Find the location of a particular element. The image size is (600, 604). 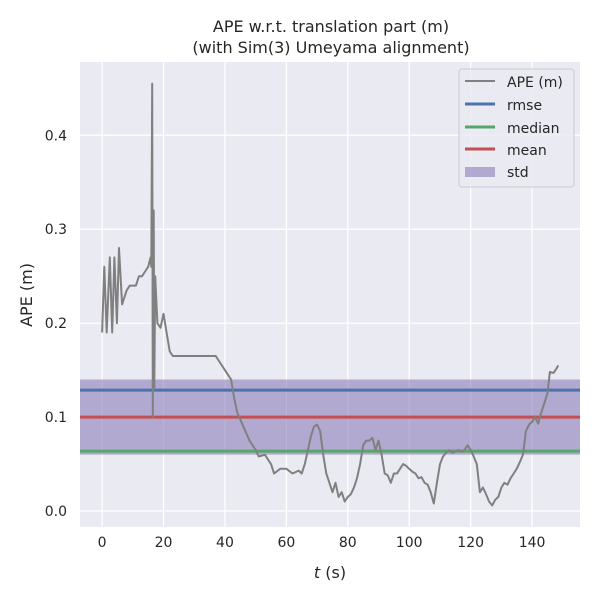

y-tick-label: 0.1 is located at coordinates (56, 418).